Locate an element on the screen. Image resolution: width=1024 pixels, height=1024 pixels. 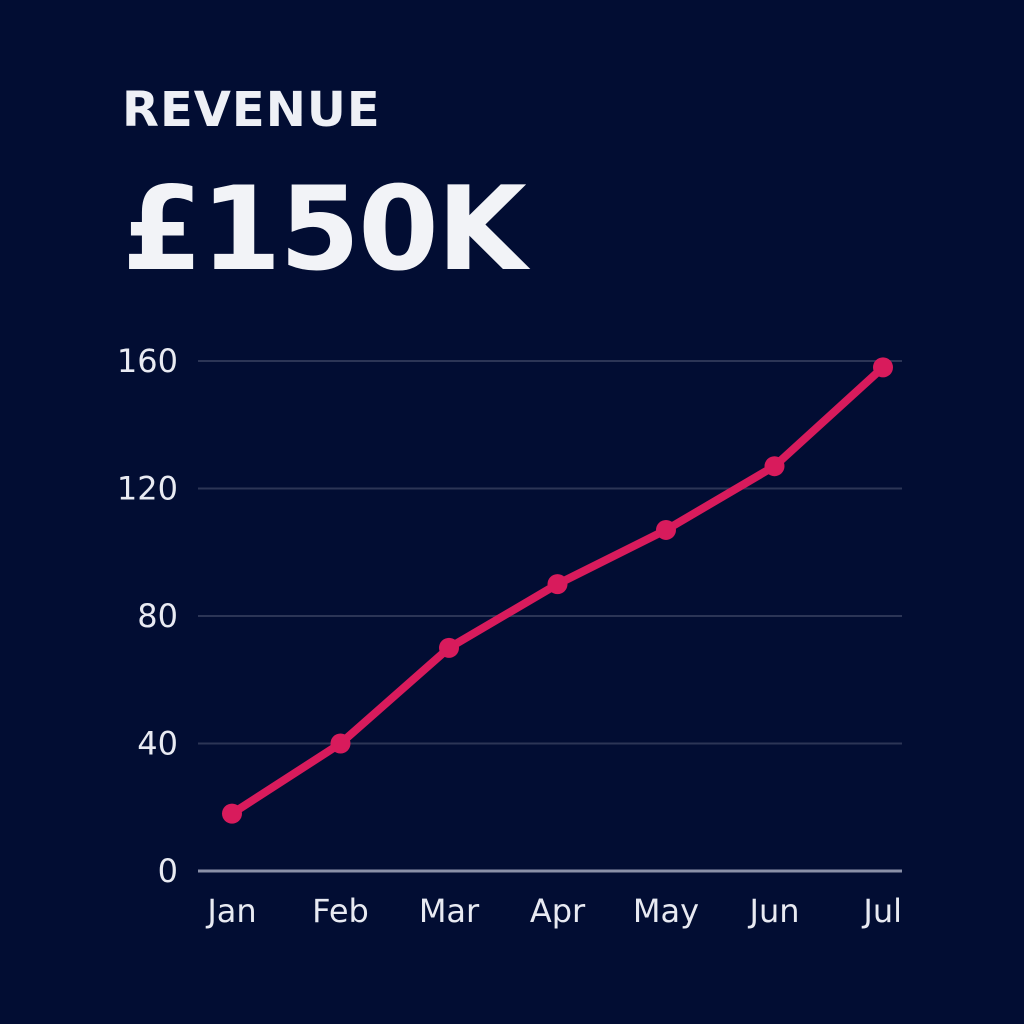
data-point-mar is located at coordinates (449, 647).